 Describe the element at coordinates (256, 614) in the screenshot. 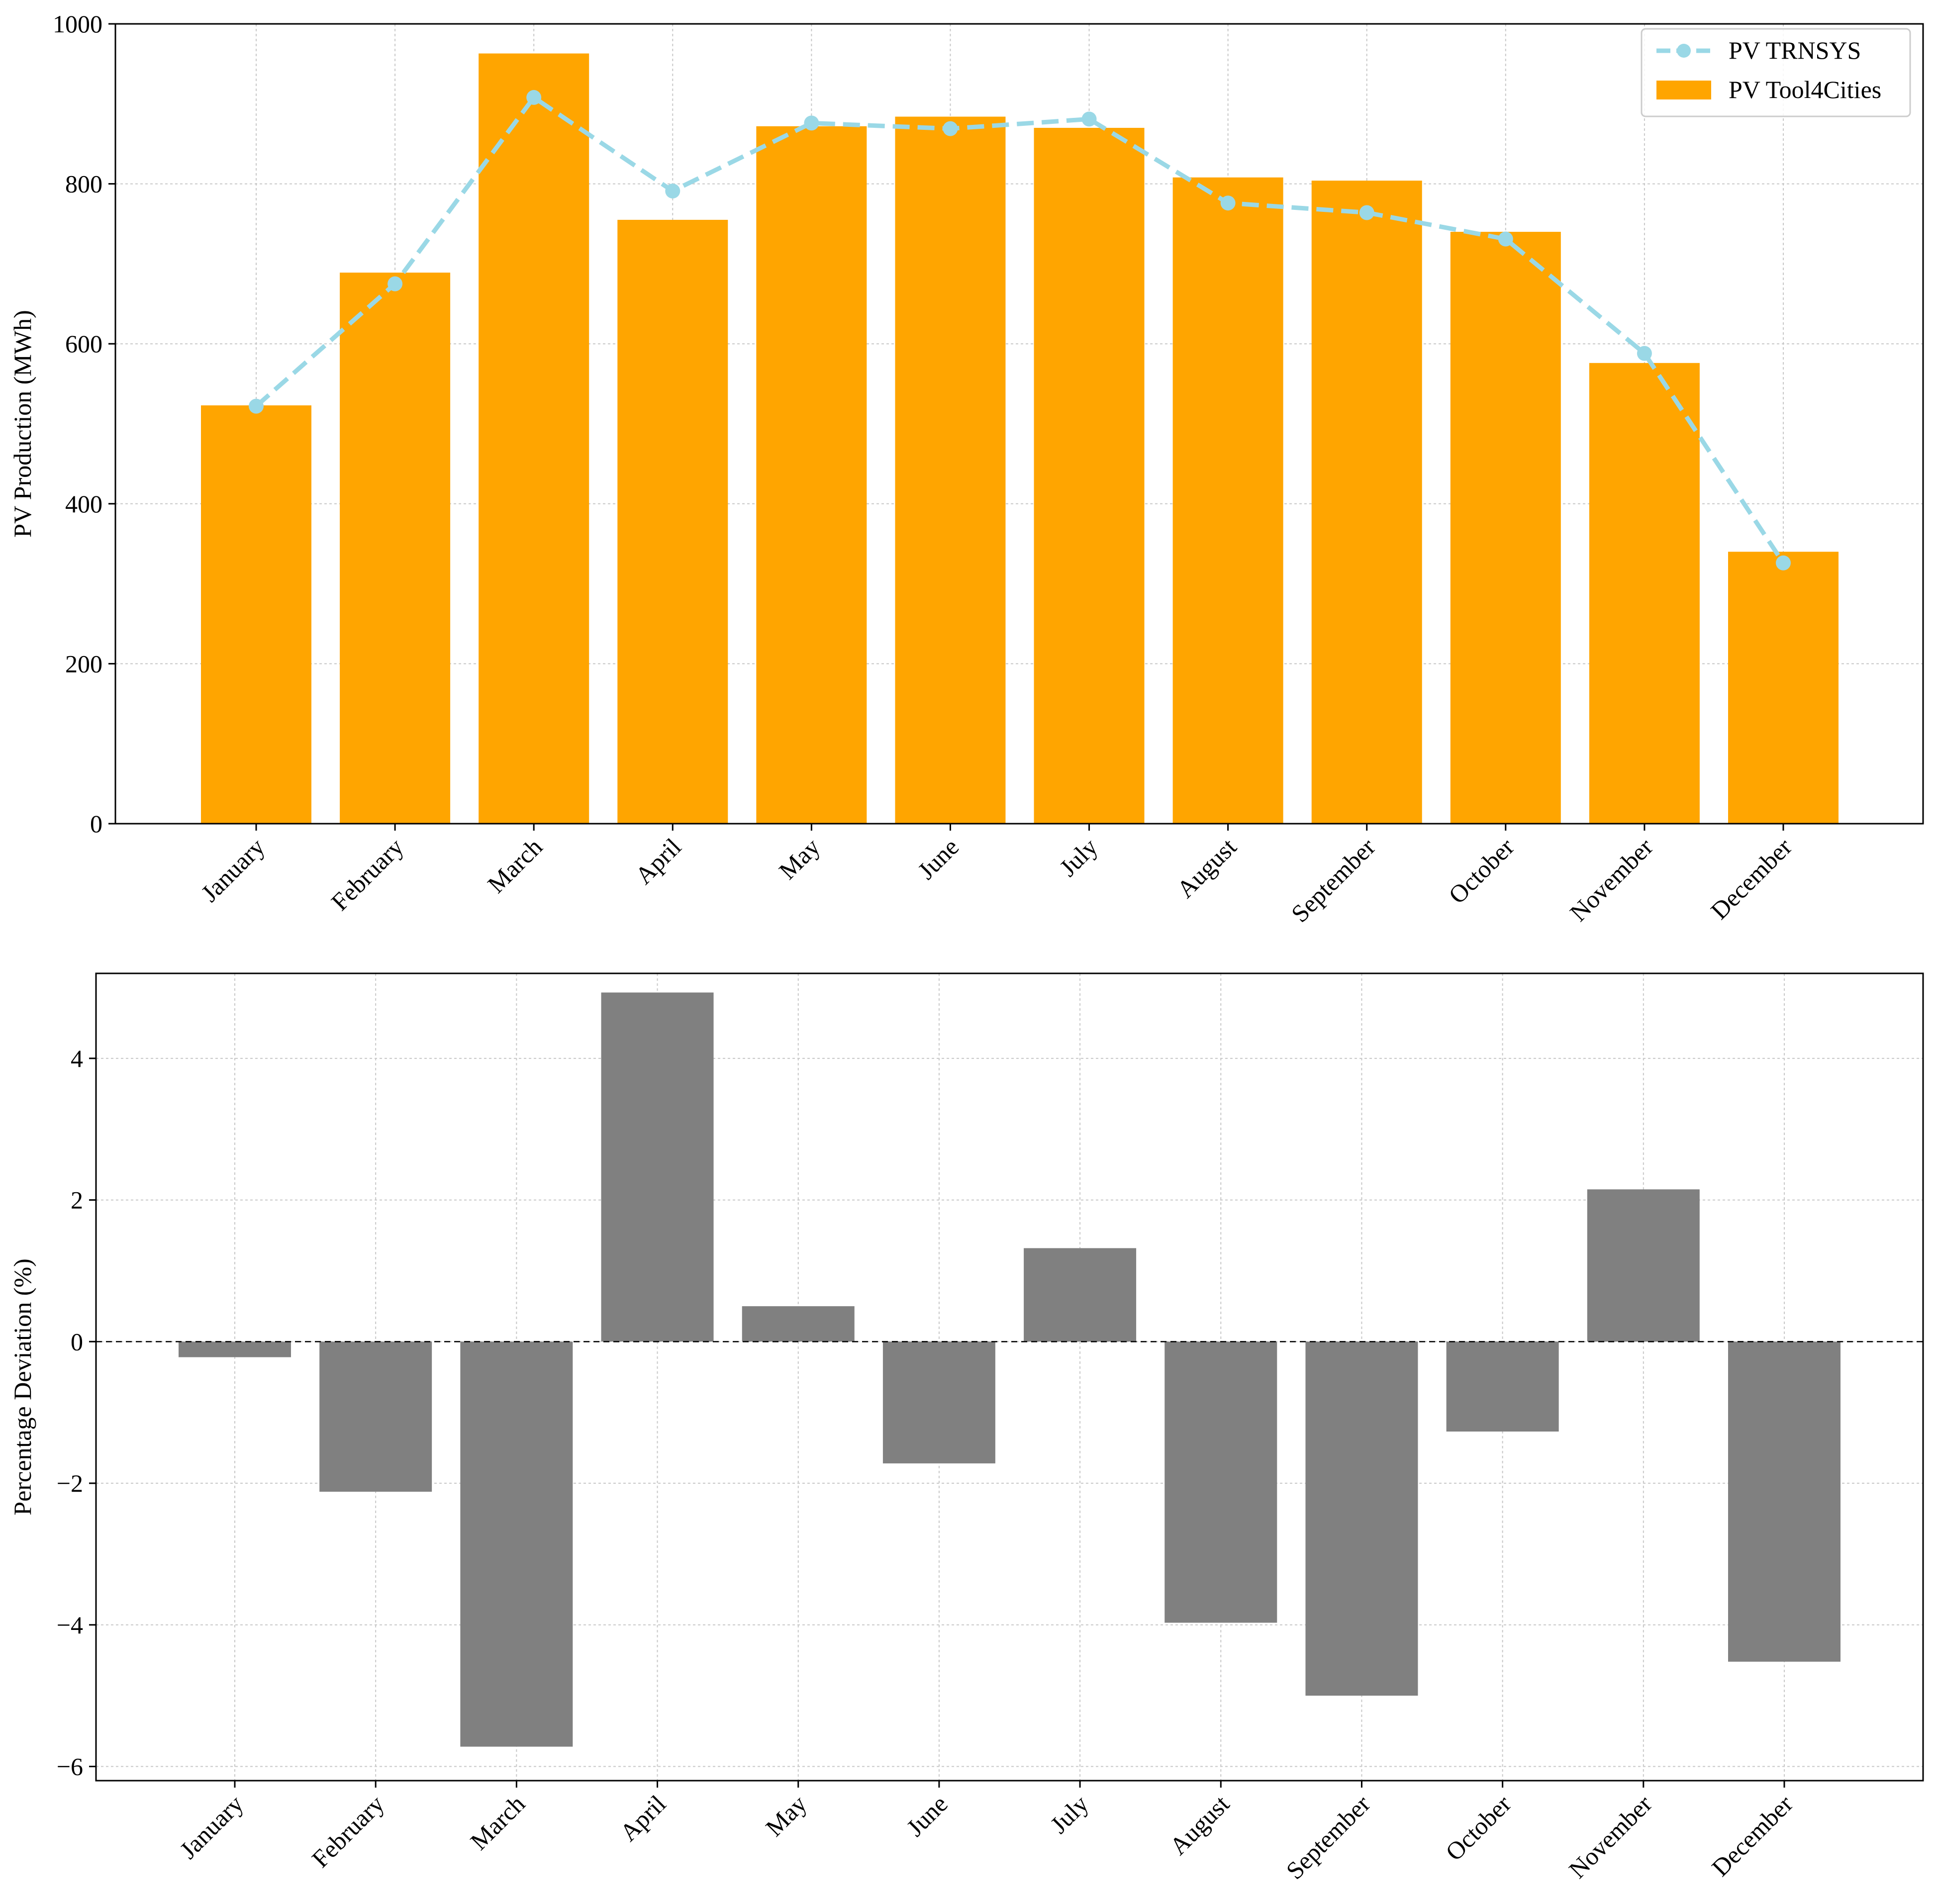

I see `bar-tool4cities-january` at that location.